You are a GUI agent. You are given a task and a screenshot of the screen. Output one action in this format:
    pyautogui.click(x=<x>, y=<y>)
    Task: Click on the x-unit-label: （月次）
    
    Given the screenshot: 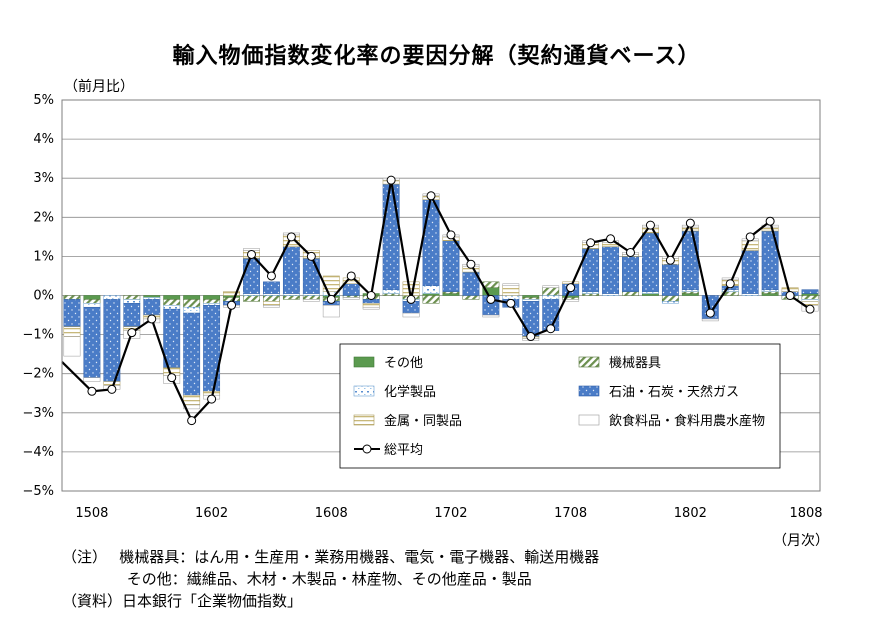 What is the action you would take?
    pyautogui.click(x=801, y=541)
    